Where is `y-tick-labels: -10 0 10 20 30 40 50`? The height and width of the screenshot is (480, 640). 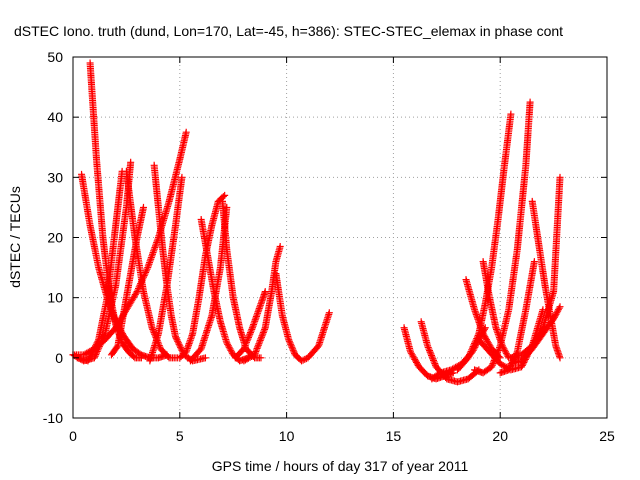 y-tick-labels: -10 0 10 20 30 40 50 is located at coordinates (53, 237).